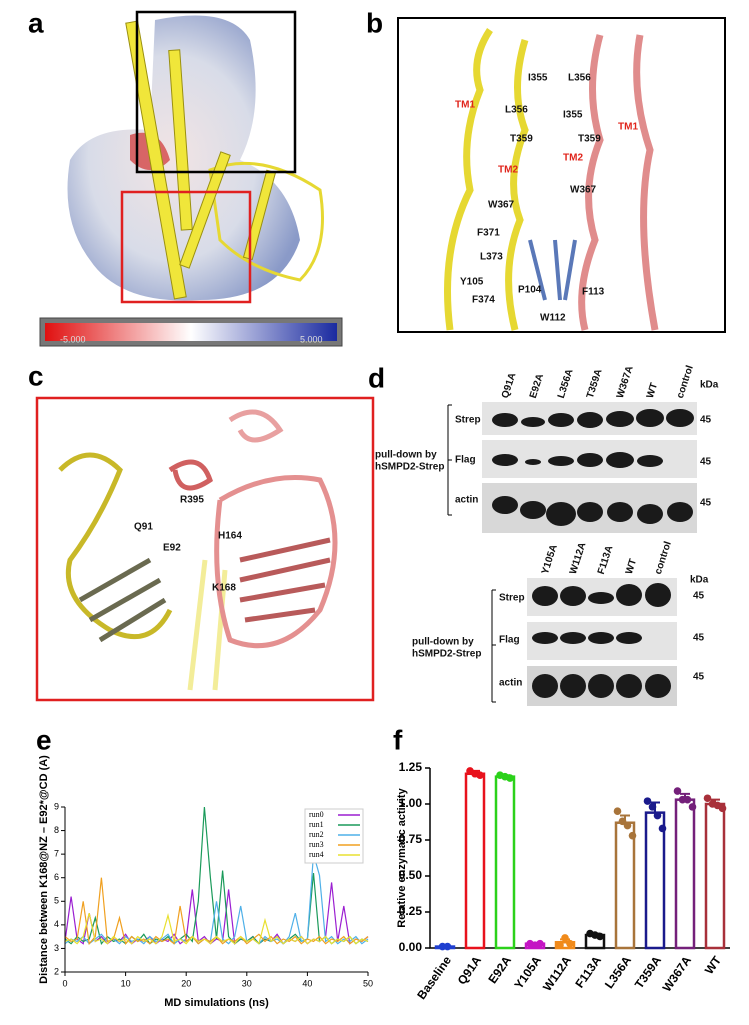  What do you see at coordinates (663, 558) in the screenshot?
I see `lane-label: control` at bounding box center [663, 558].